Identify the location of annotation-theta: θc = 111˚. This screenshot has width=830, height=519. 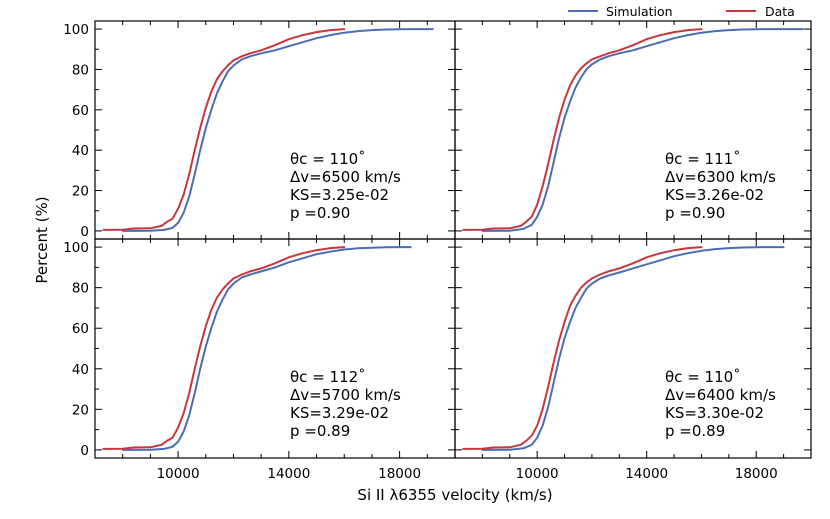
(703, 159).